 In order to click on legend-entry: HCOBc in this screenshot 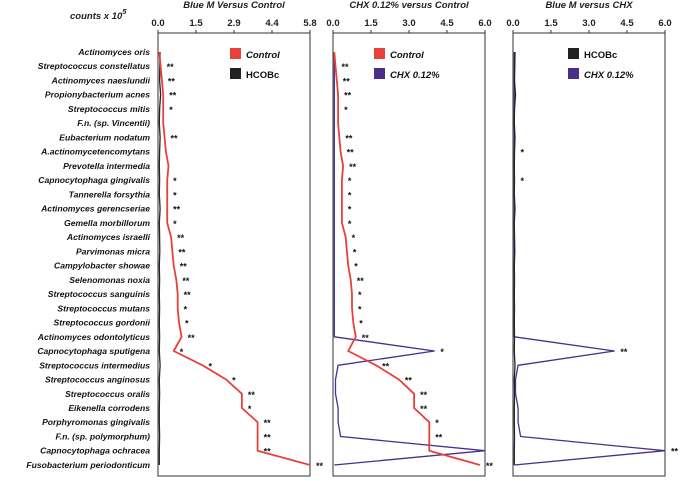, I will do `click(262, 75)`.